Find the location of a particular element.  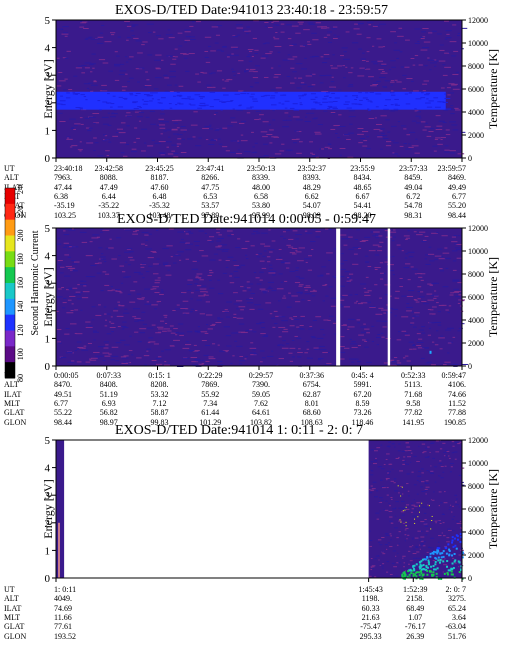

orbit-value-alt: 8187. is located at coordinates (159, 178).